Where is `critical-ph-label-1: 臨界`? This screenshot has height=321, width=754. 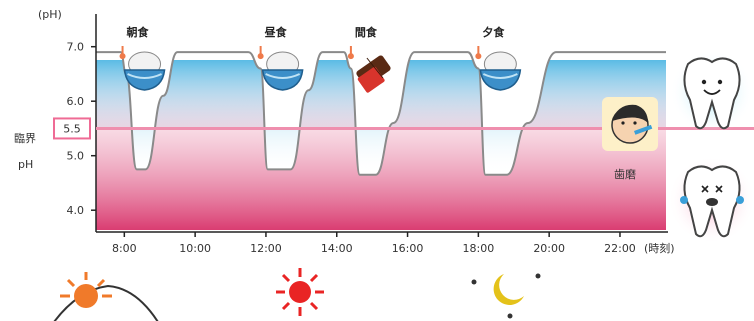
critical-ph-label-1: 臨界 is located at coordinates (25, 138).